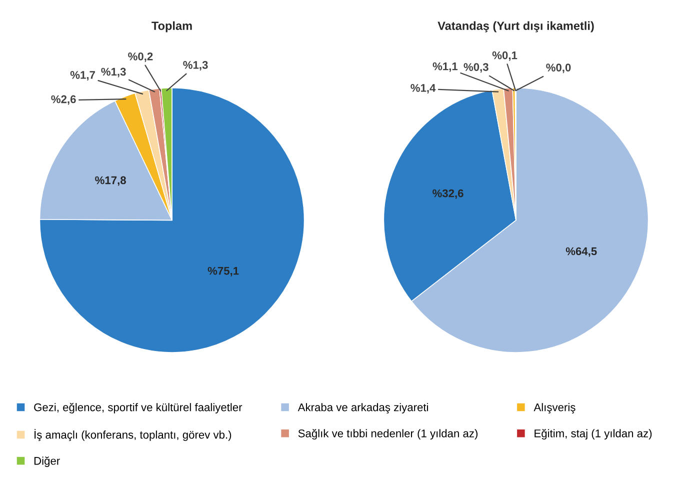 The image size is (688, 477). I want to click on legend-label: İş amaçlı (konferans, toplantı, görev vb.), so click(133, 434).